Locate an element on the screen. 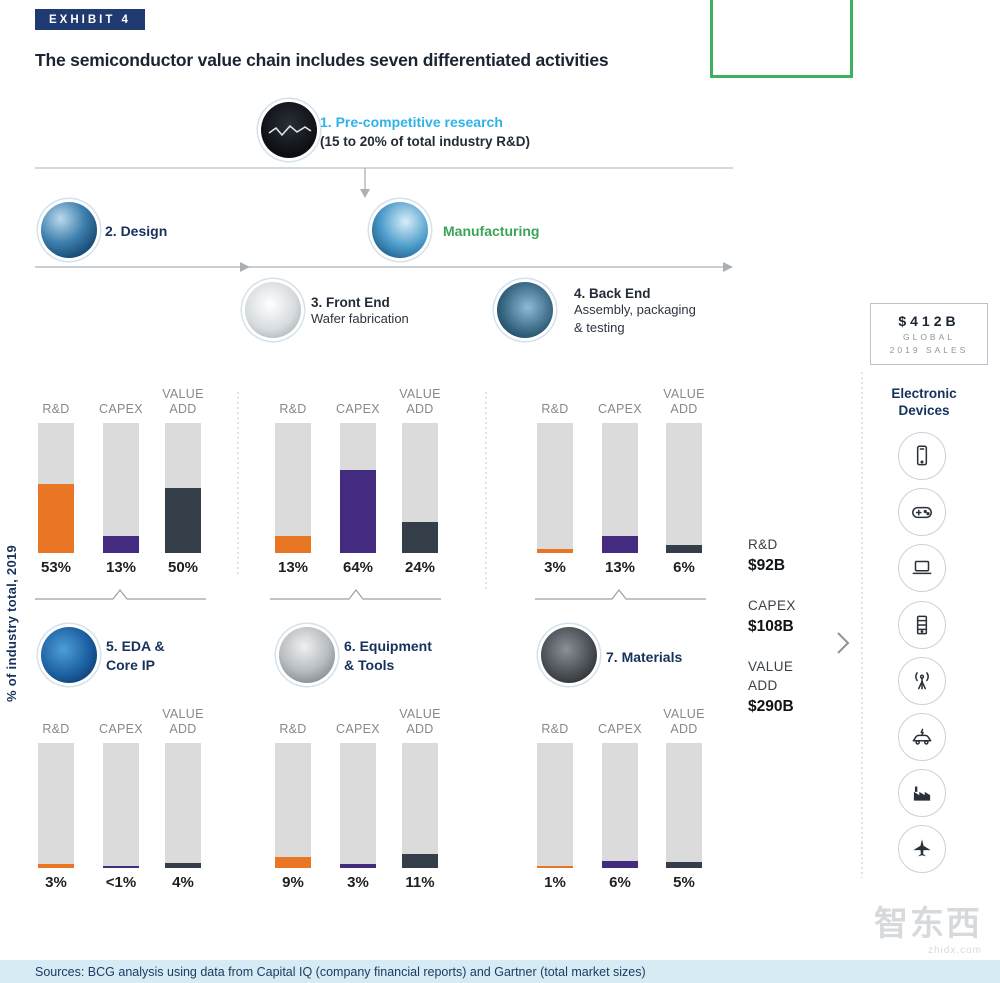 This screenshot has height=983, width=1000. electric-car-icon is located at coordinates (922, 736).